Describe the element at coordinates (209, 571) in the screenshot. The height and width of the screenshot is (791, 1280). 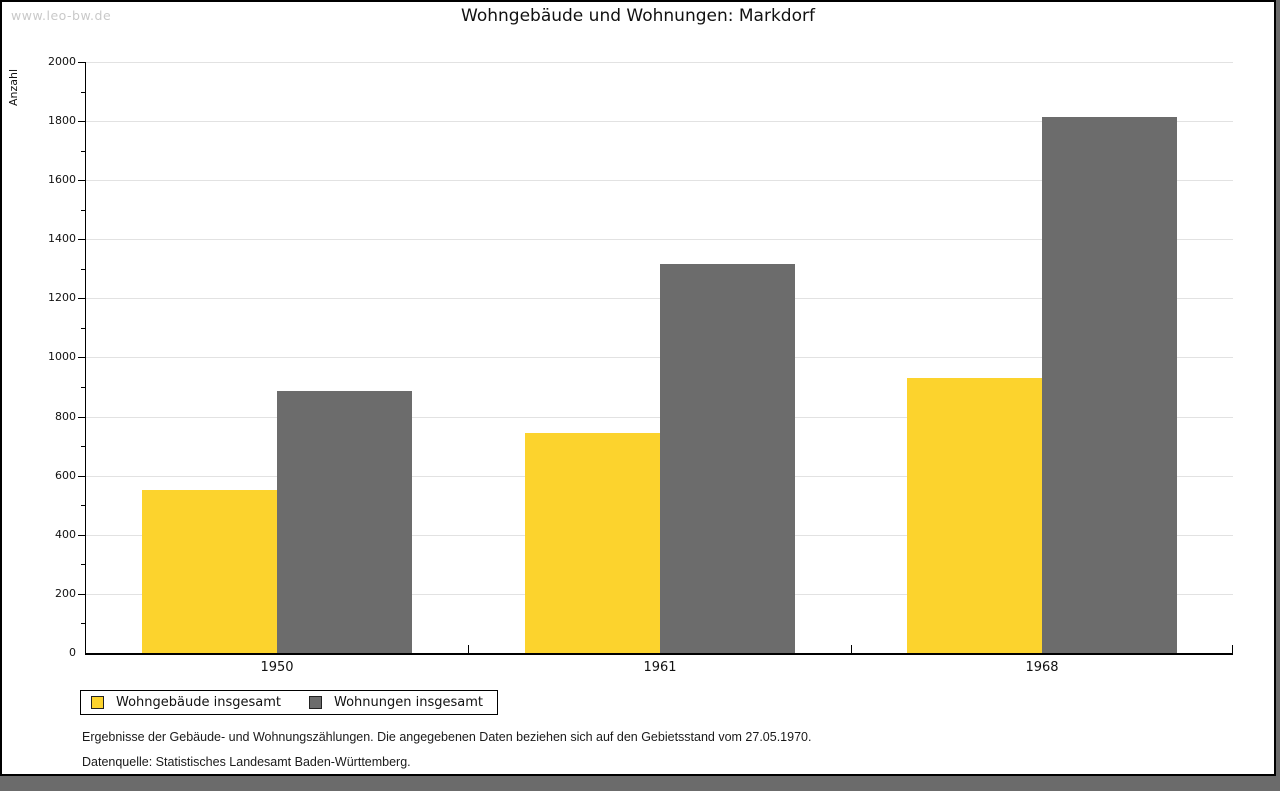
I see `bar-wohngebaeude-1950` at that location.